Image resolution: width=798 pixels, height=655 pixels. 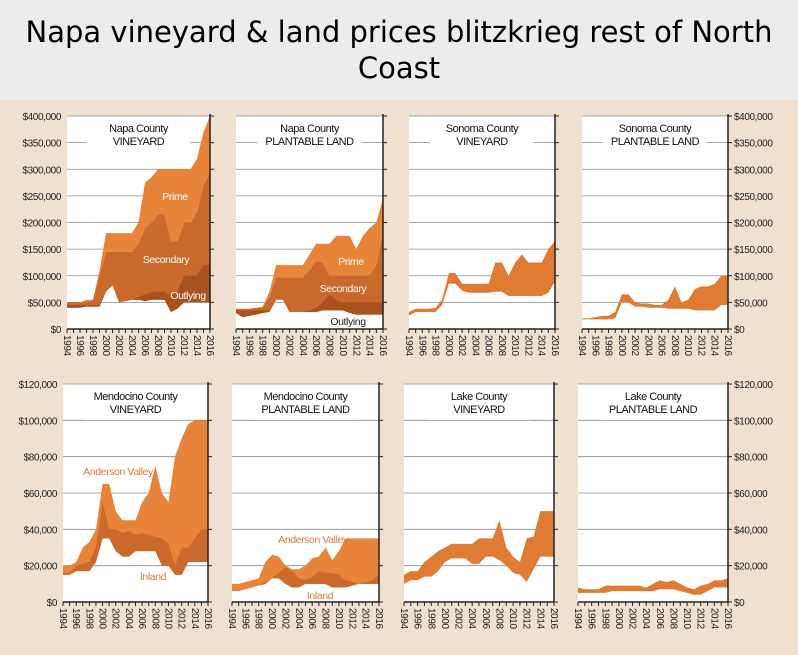 I want to click on series-label: Prime, so click(x=351, y=262).